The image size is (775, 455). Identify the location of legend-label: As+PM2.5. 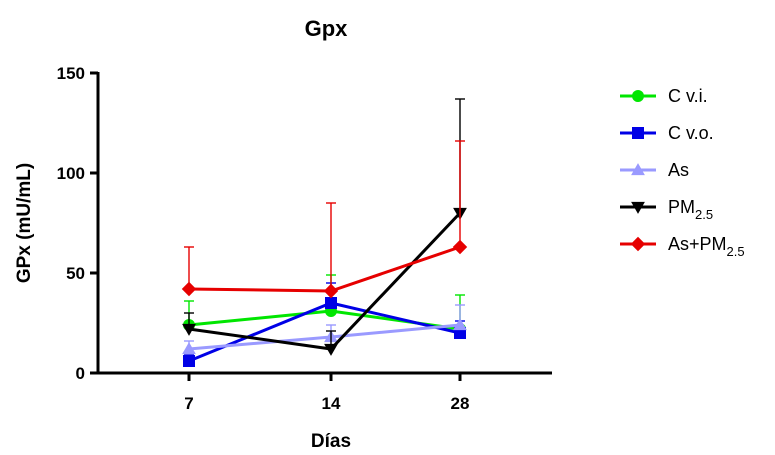
(706, 246).